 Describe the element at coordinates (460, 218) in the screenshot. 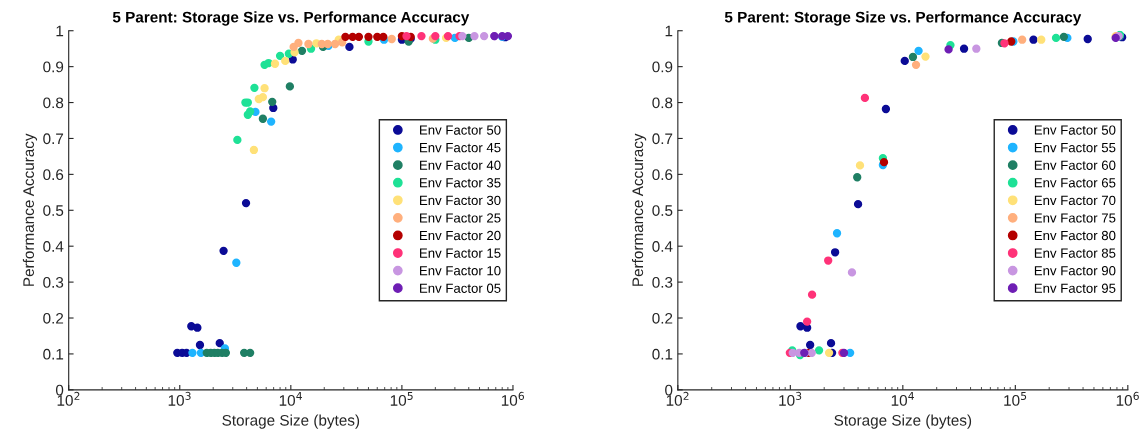

I see `legend-label: Env Factor 25` at that location.